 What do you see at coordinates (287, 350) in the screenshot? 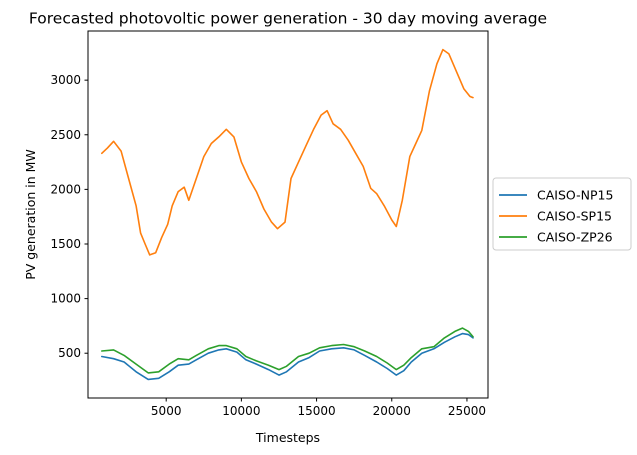
I see `series-line-caiso-zp26` at bounding box center [287, 350].